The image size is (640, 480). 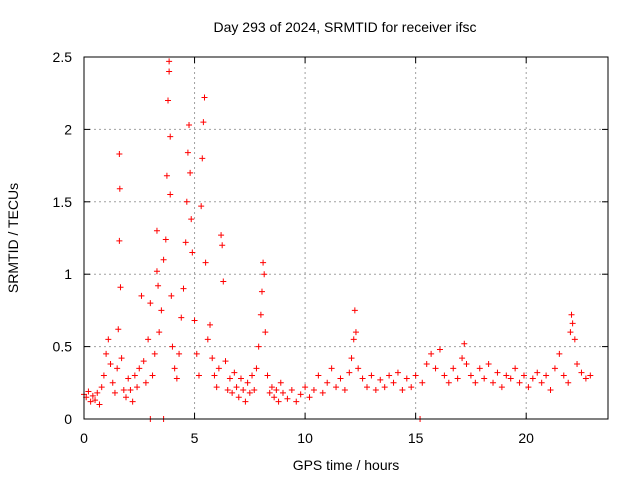 What do you see at coordinates (68, 129) in the screenshot?
I see `y-tick-label: 2` at bounding box center [68, 129].